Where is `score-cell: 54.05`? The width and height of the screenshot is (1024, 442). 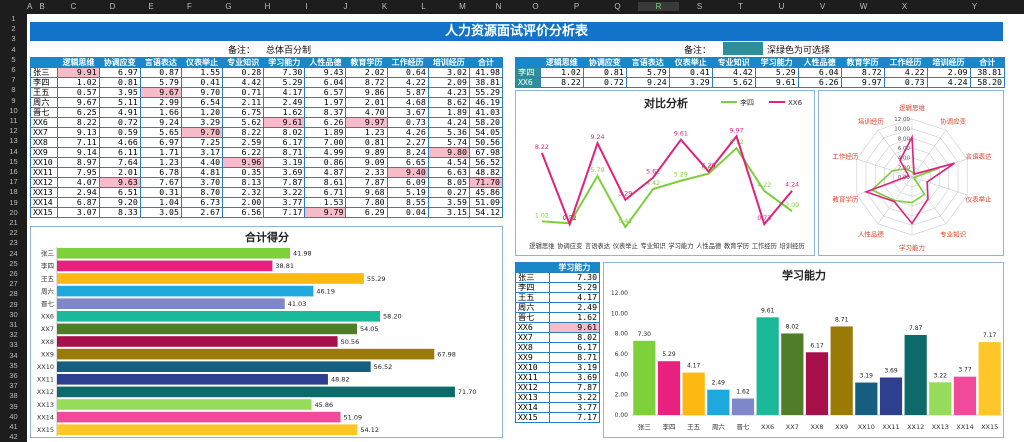 score-cell: 54.05 is located at coordinates (486, 132).